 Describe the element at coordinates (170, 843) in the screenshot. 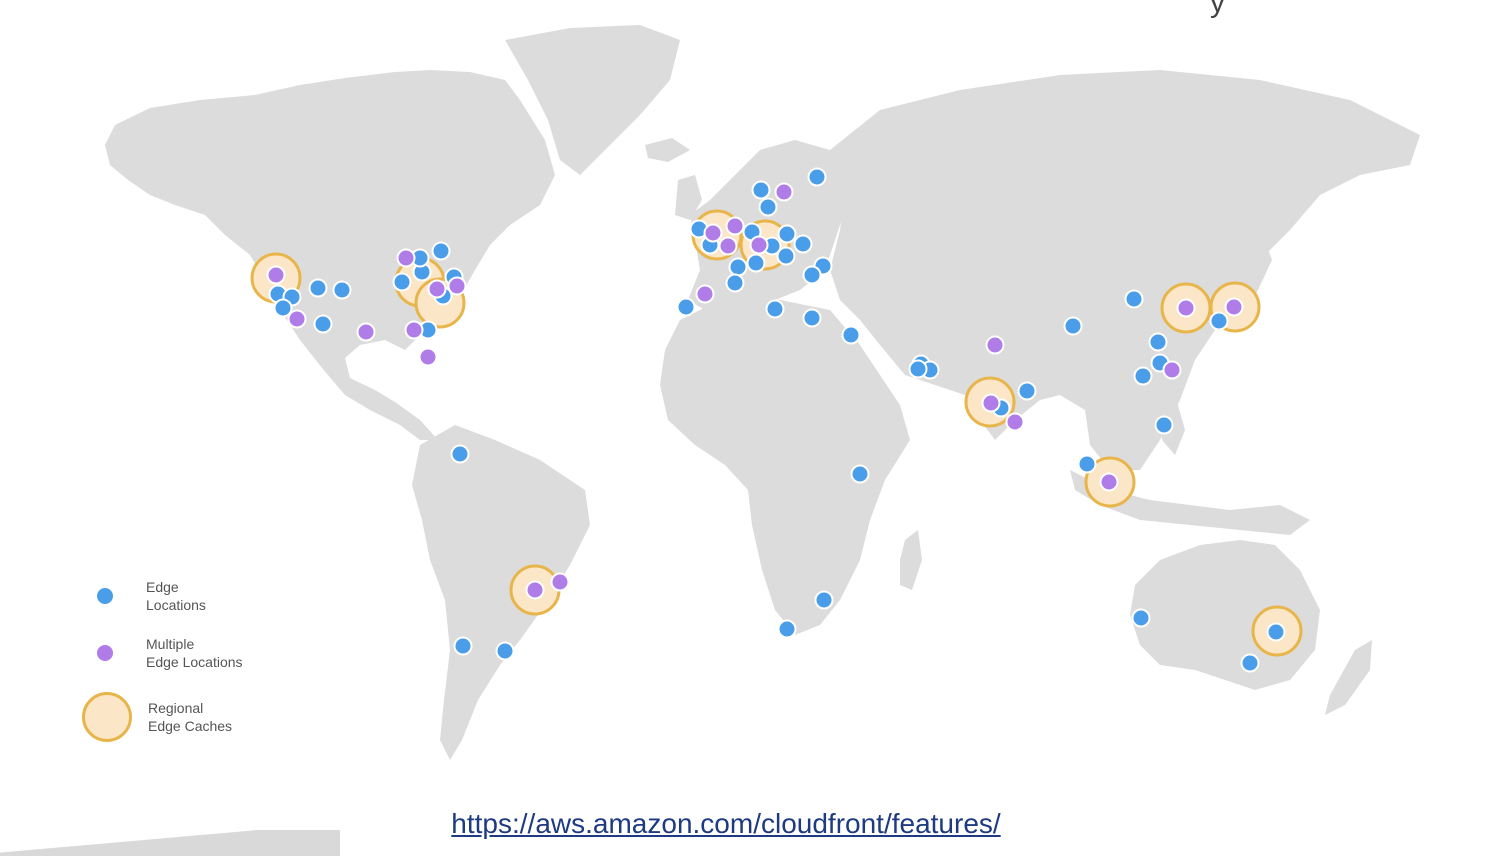

I see `slide-edge-decoration` at that location.